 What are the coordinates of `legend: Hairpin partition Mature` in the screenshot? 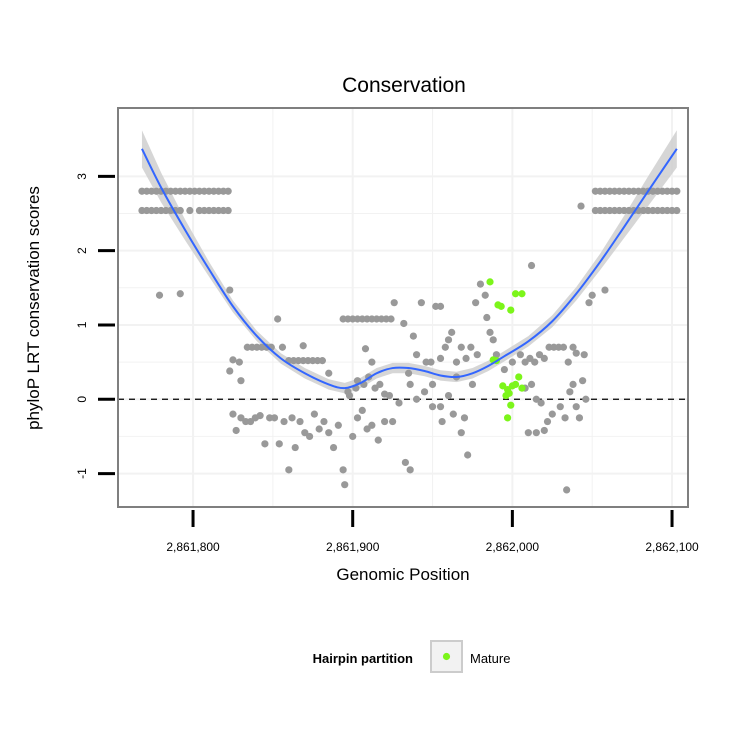 It's located at (411, 656).